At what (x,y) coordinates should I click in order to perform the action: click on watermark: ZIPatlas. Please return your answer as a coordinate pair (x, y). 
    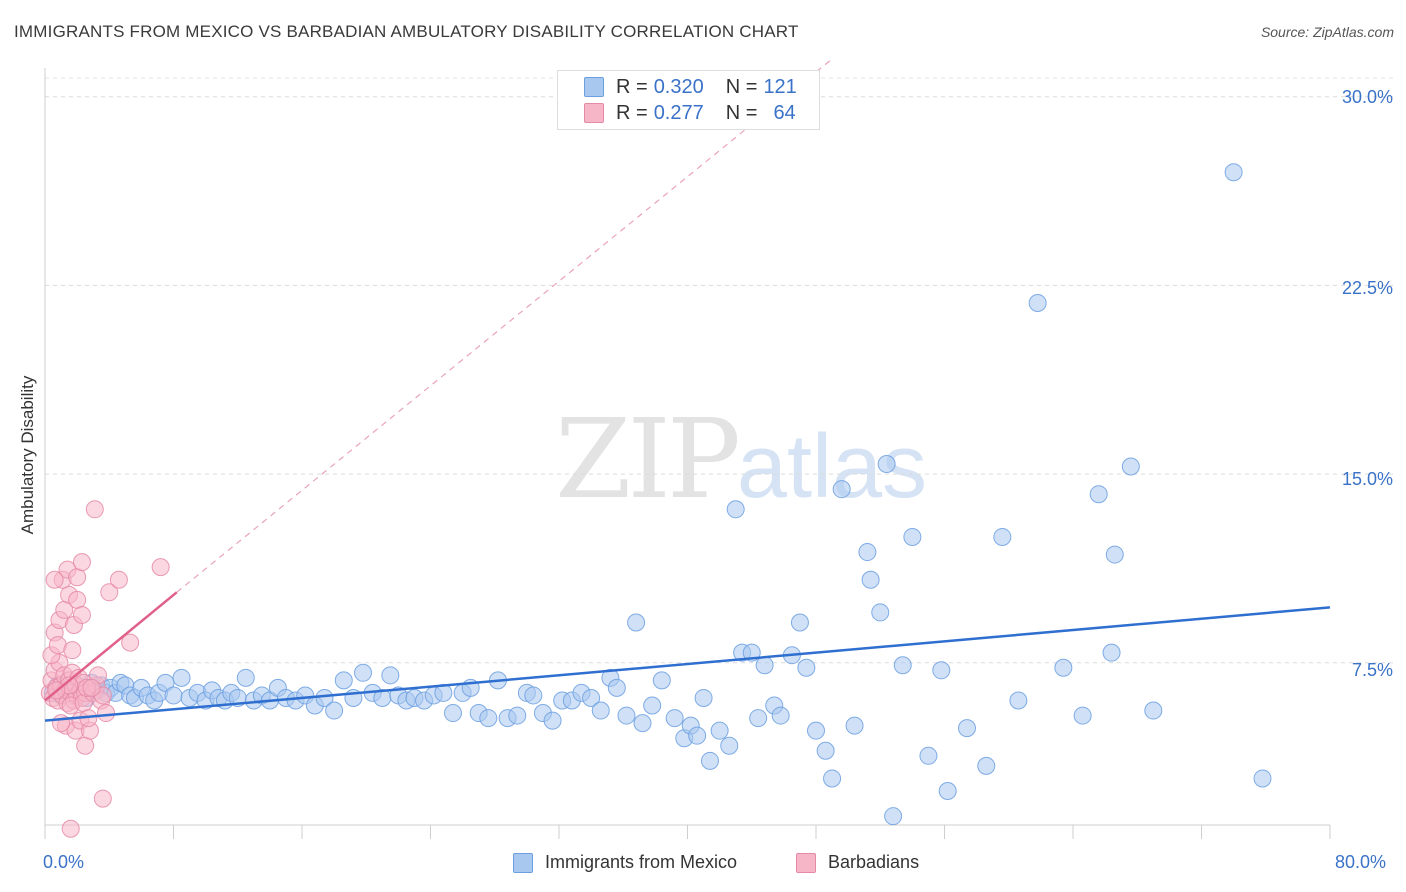
    Looking at the image, I should click on (741, 459).